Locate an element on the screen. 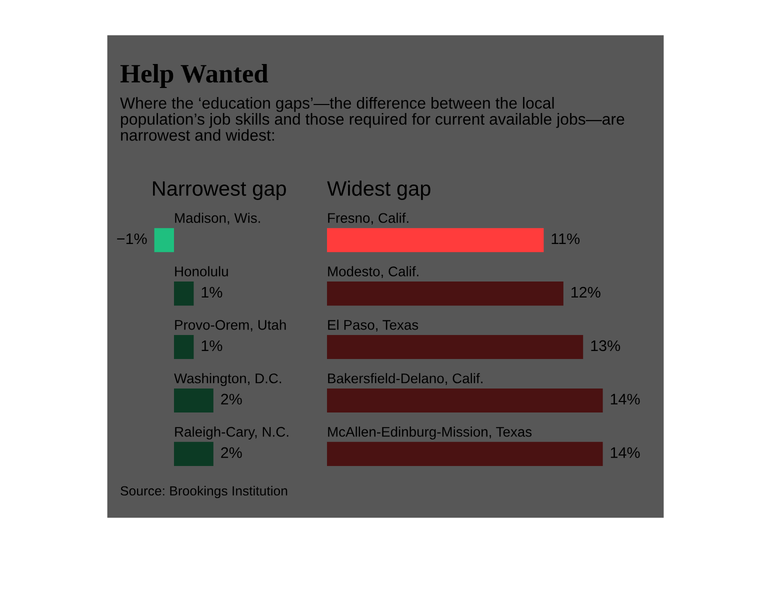 Image resolution: width=770 pixels, height=612 pixels. data-label: 12% is located at coordinates (586, 292).